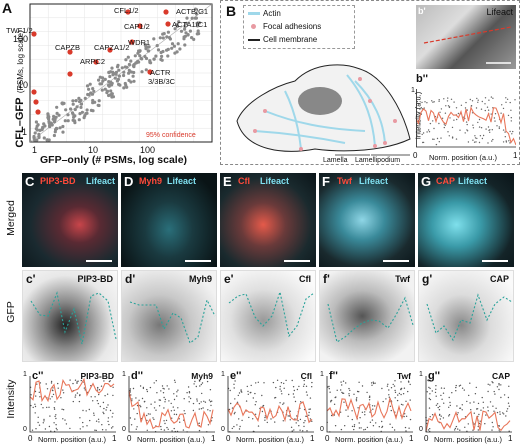 The width and height of the screenshot is (520, 447). What do you see at coordinates (30, 181) in the screenshot?
I see `merged-letter: C` at bounding box center [30, 181].